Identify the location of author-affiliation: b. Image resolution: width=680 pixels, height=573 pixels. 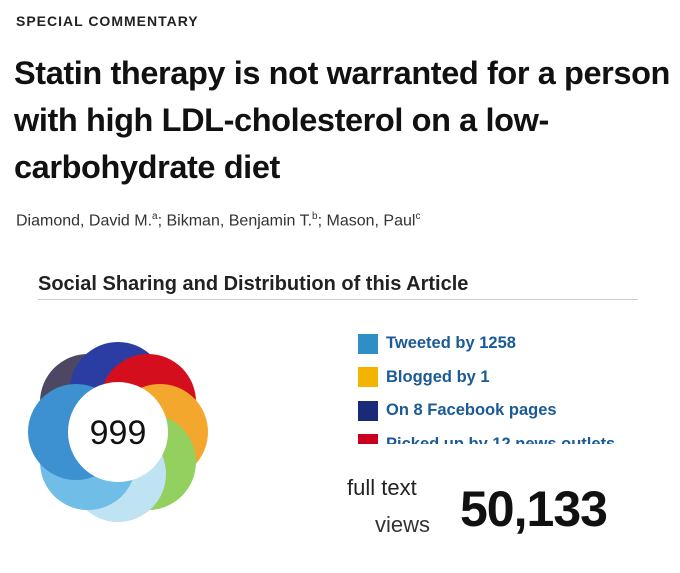
(315, 216).